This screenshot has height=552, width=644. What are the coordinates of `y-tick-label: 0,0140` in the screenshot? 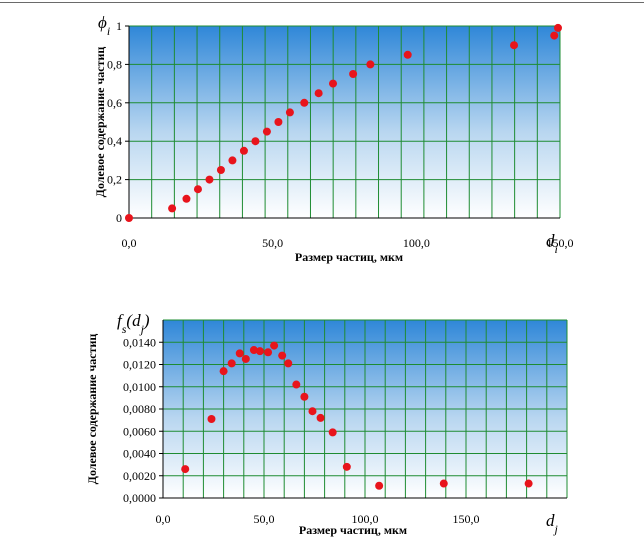 It's located at (139, 342).